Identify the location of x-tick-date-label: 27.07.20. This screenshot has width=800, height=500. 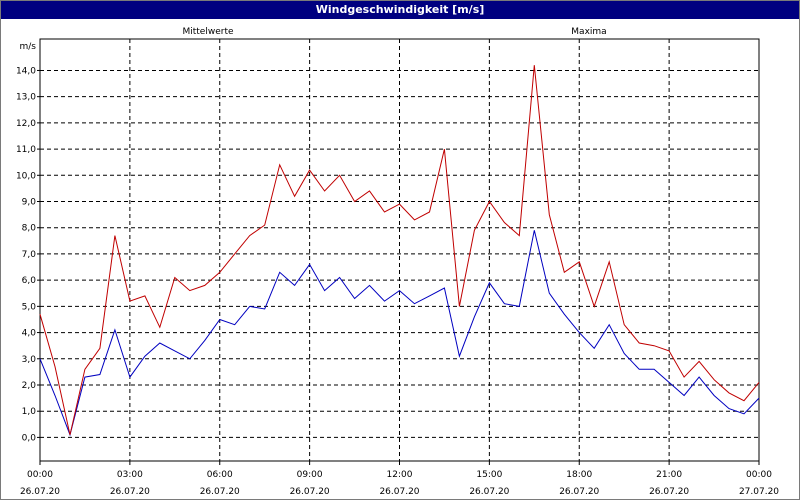
(759, 492).